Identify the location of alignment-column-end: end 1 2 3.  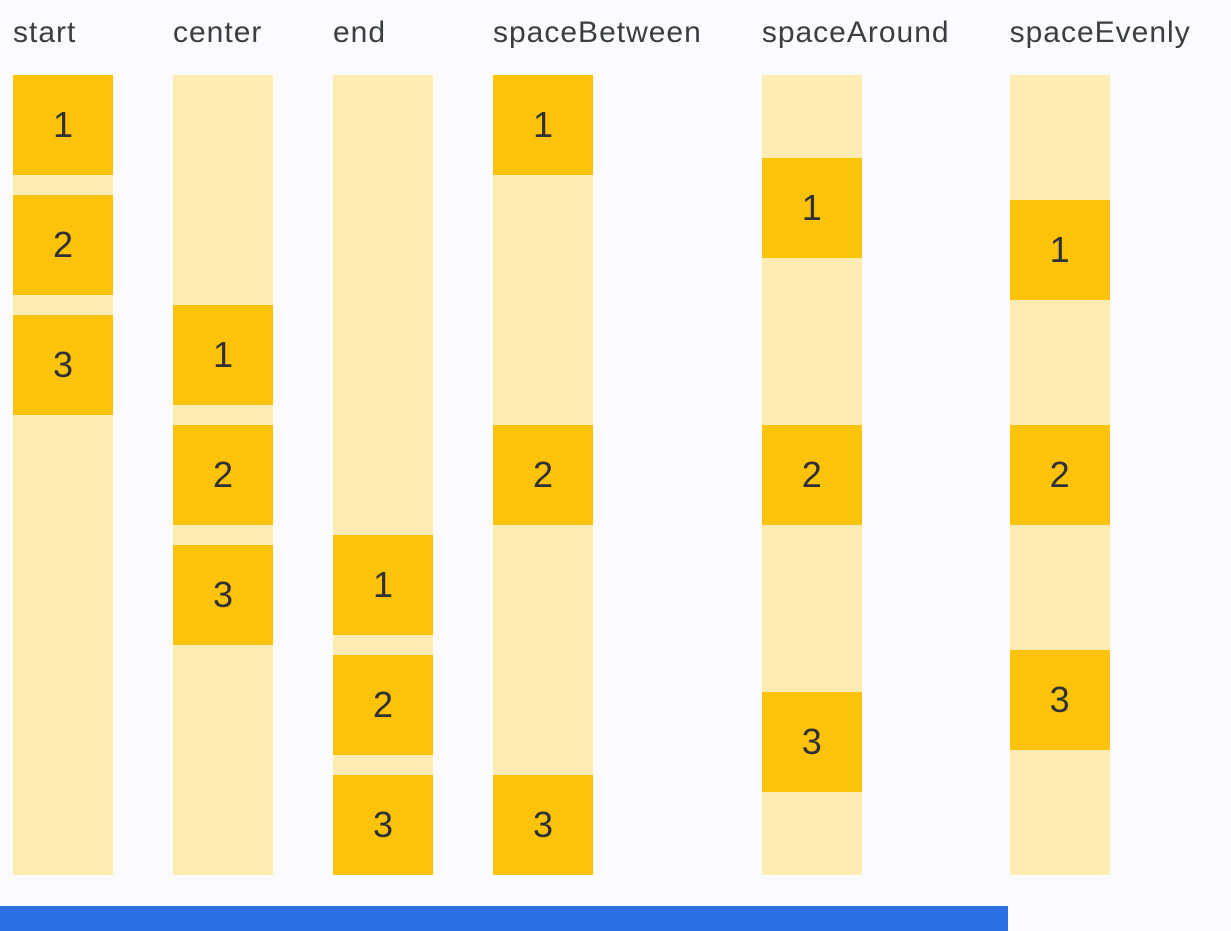
(383, 444).